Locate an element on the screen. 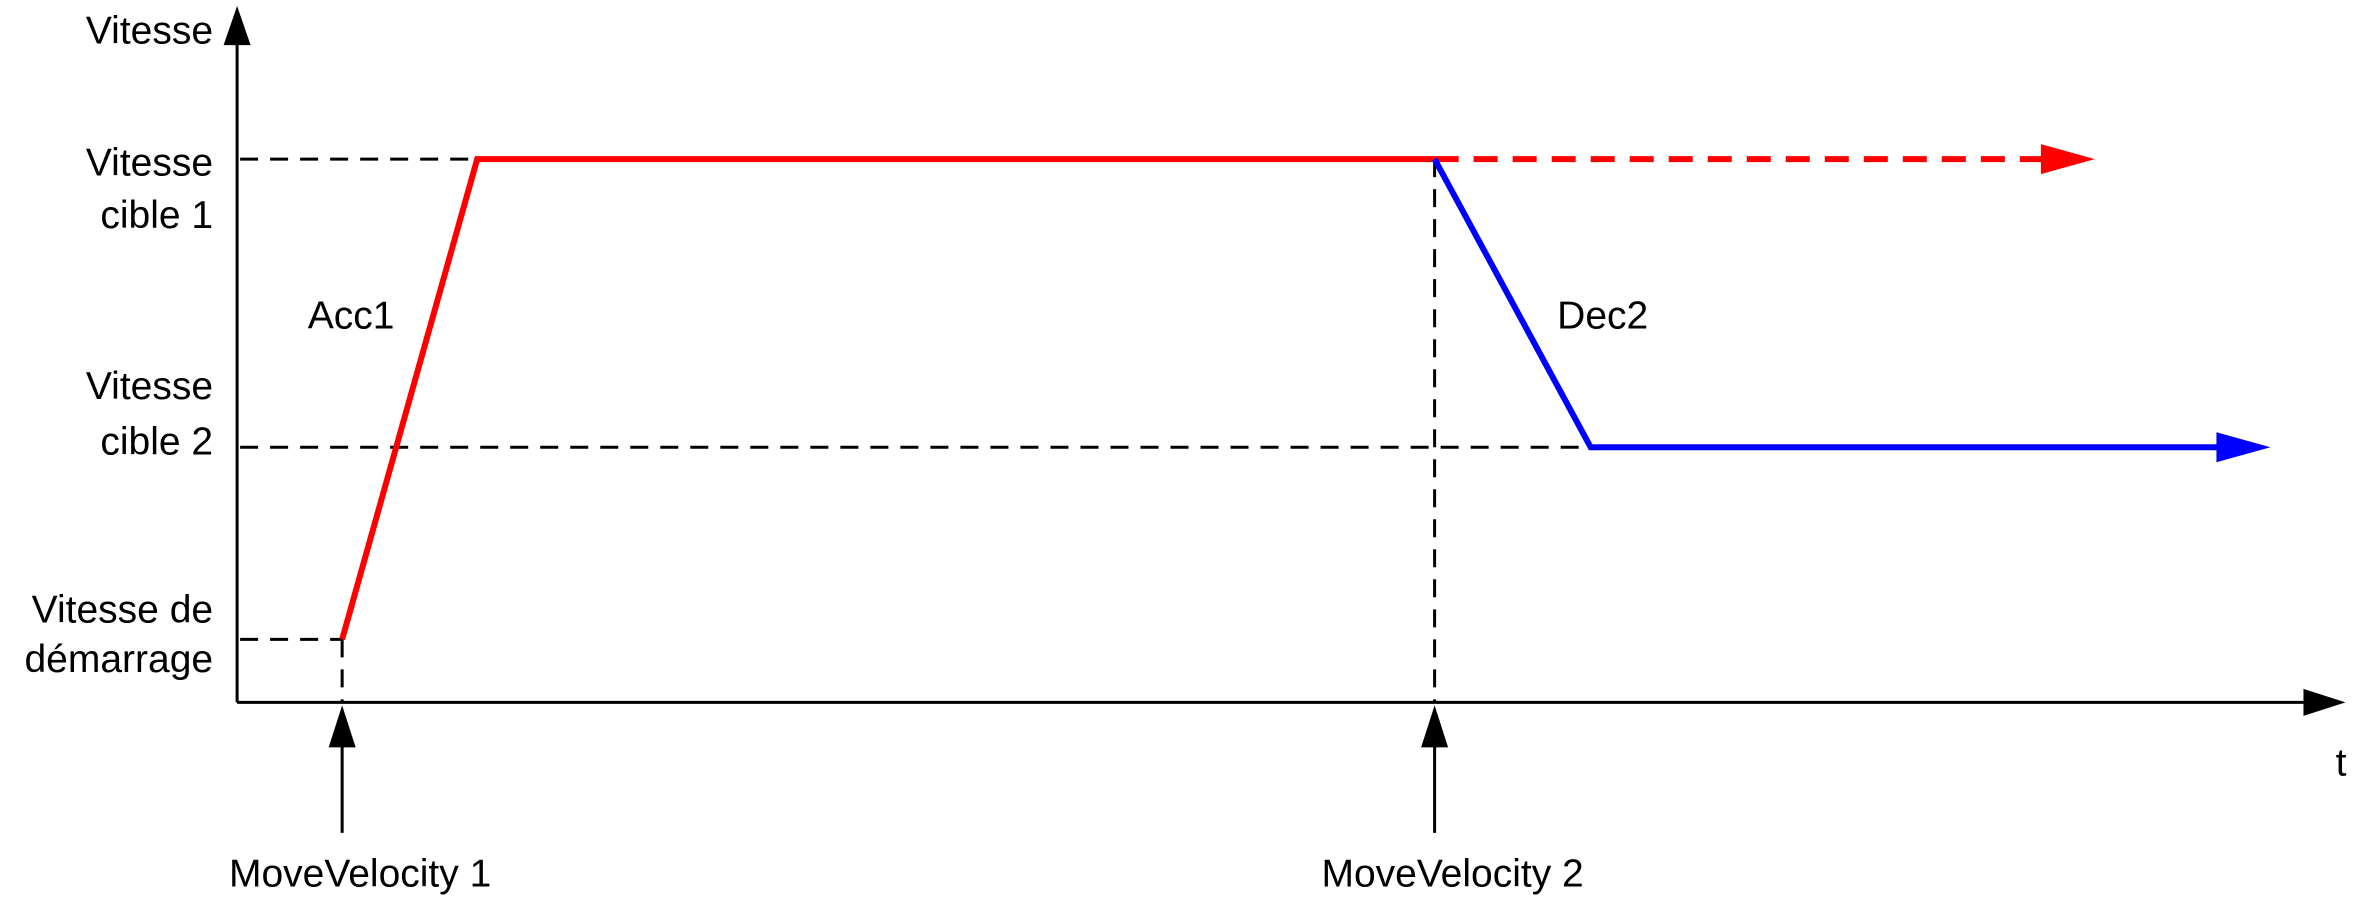 This screenshot has height=905, width=2353. y-axis-arrow is located at coordinates (237, 26).